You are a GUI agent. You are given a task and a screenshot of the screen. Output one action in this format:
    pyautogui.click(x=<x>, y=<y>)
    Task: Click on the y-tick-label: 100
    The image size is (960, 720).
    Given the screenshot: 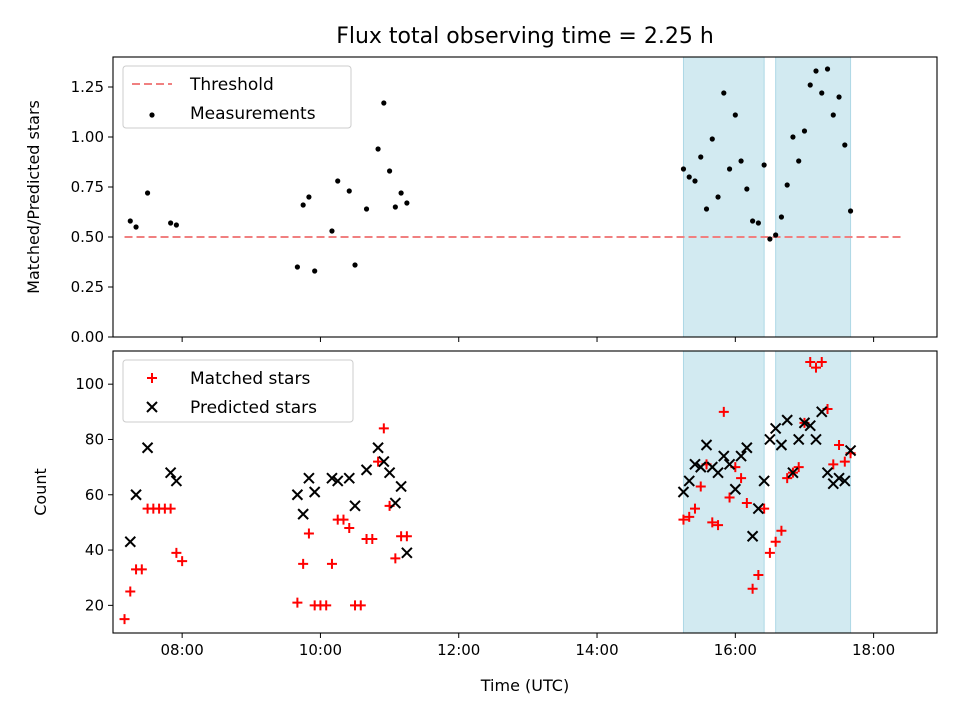 What is the action you would take?
    pyautogui.click(x=89, y=384)
    